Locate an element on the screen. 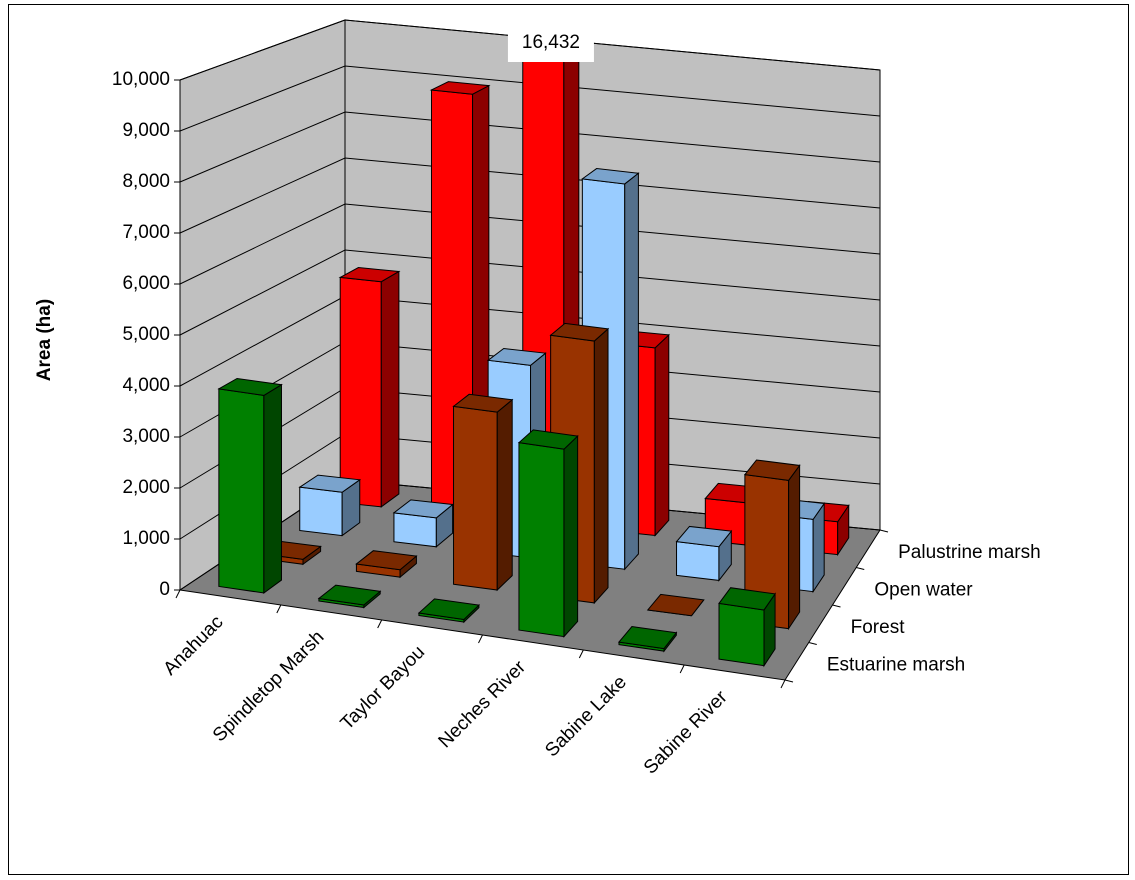 Image resolution: width=1135 pixels, height=880 pixels. y-tick-label: 10,000 is located at coordinates (141, 79).